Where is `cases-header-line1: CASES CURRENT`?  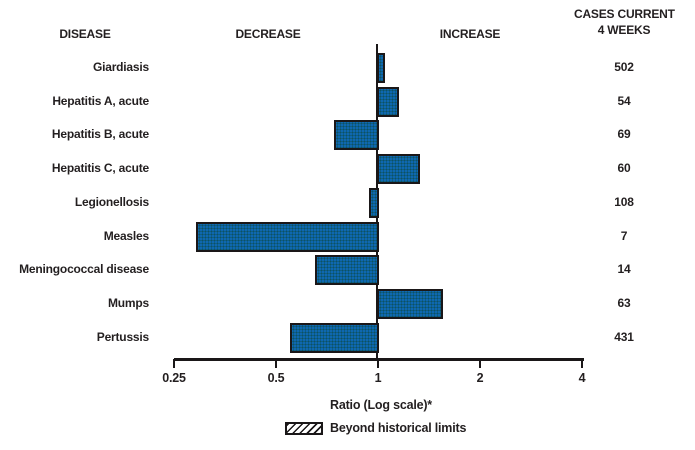
cases-header-line1: CASES CURRENT is located at coordinates (624, 14).